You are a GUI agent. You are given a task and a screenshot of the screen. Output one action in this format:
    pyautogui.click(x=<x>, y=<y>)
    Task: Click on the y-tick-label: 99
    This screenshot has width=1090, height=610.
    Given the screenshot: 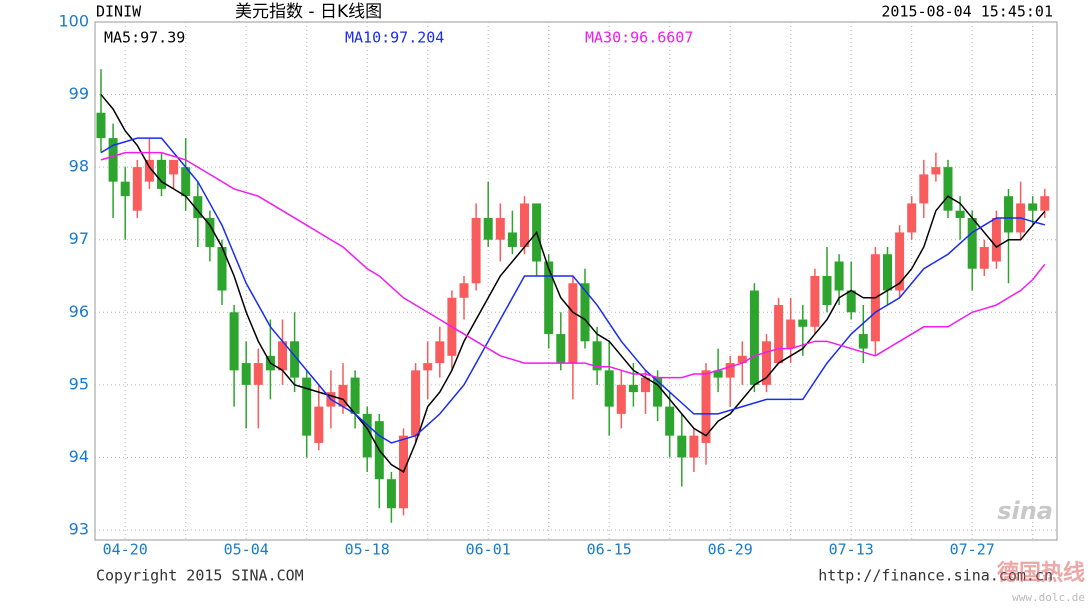 What is the action you would take?
    pyautogui.click(x=79, y=93)
    